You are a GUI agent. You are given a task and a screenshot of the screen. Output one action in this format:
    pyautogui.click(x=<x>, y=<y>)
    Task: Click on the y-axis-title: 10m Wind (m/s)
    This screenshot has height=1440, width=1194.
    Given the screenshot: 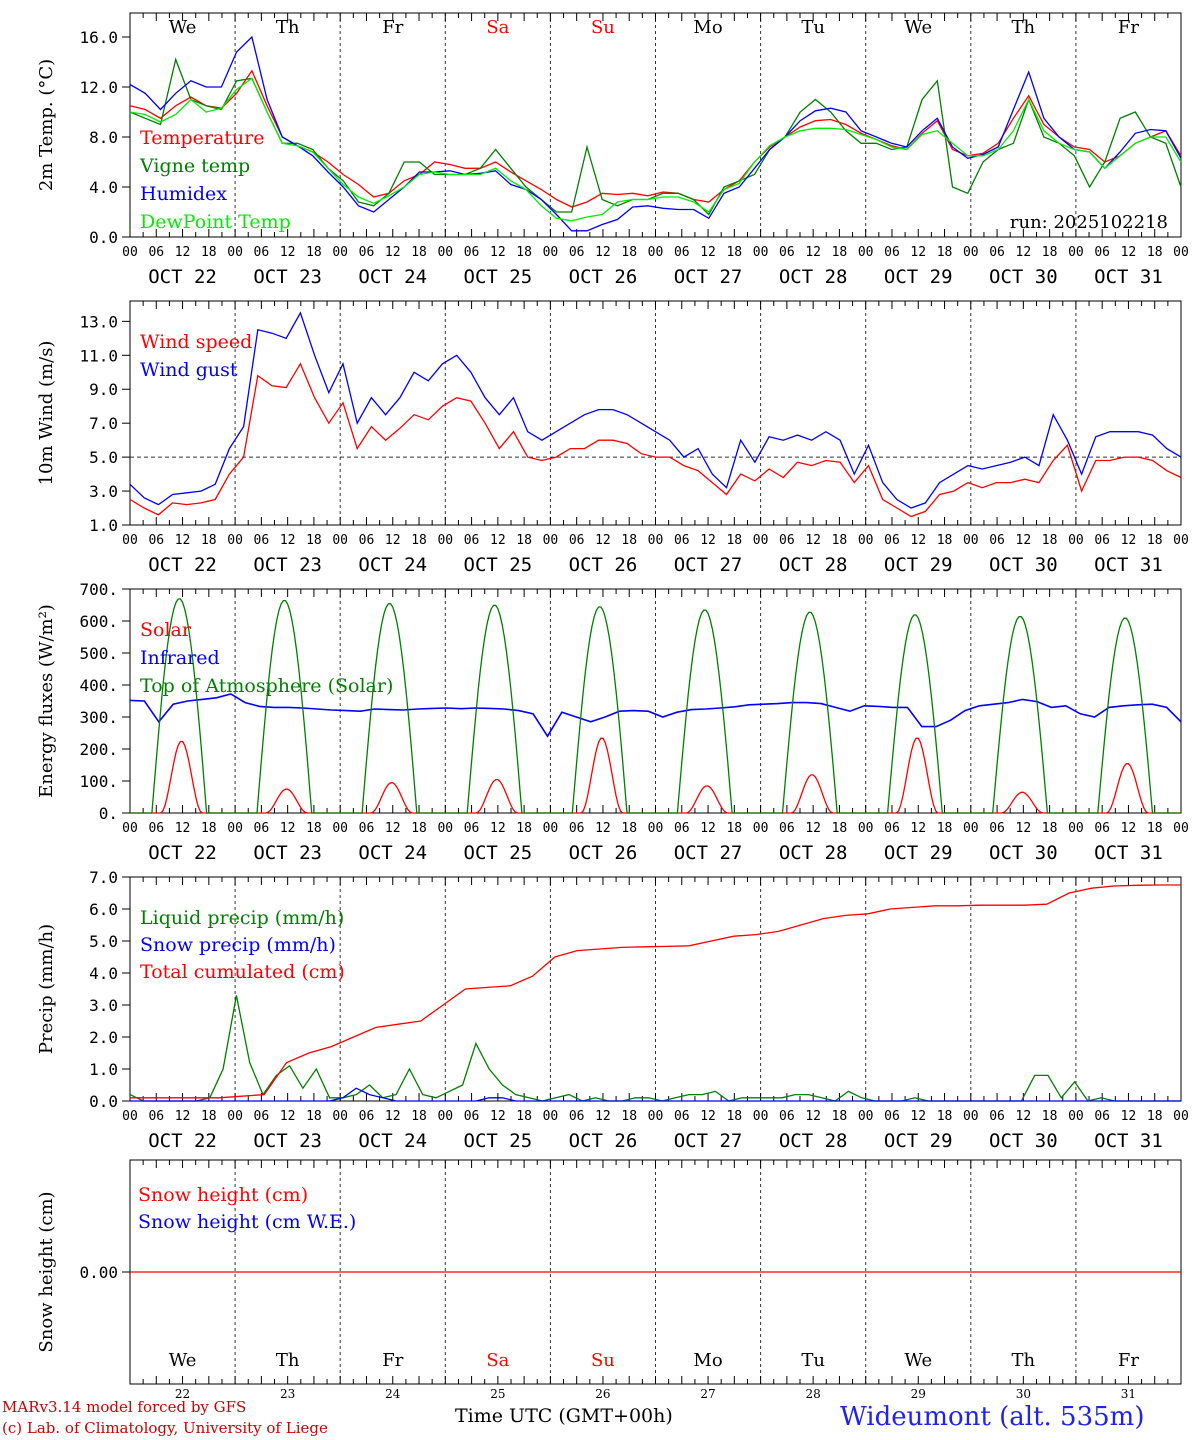 What is the action you would take?
    pyautogui.click(x=46, y=413)
    